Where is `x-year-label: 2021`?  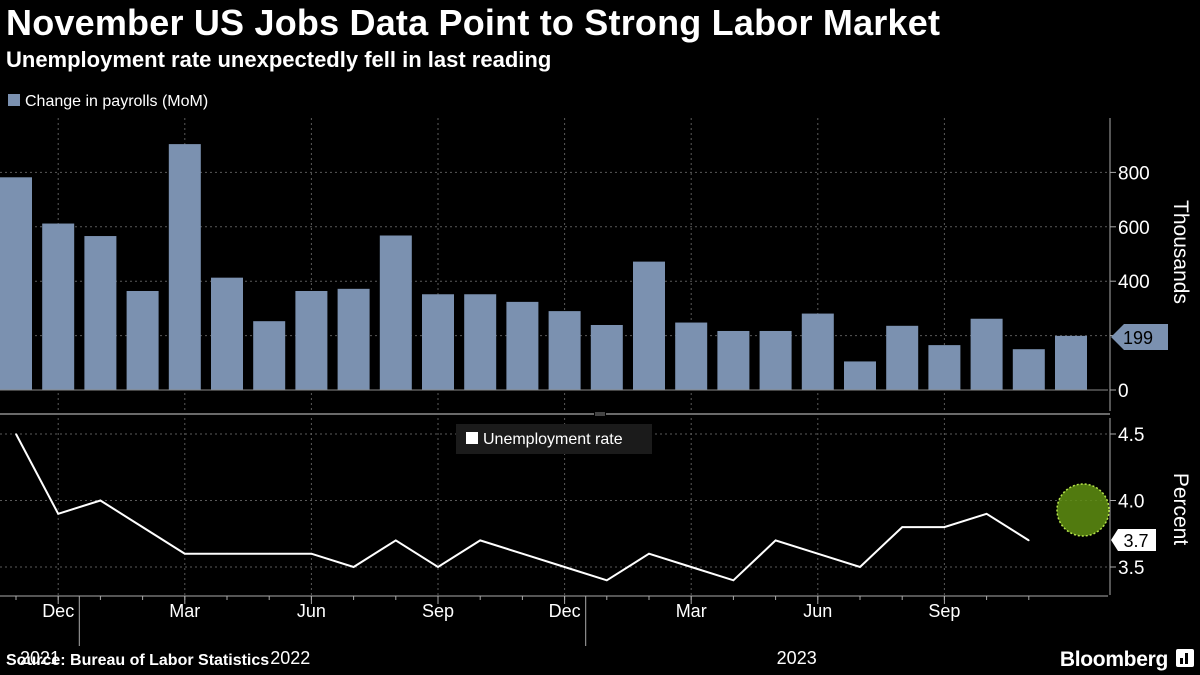 x-year-label: 2021 is located at coordinates (40, 658).